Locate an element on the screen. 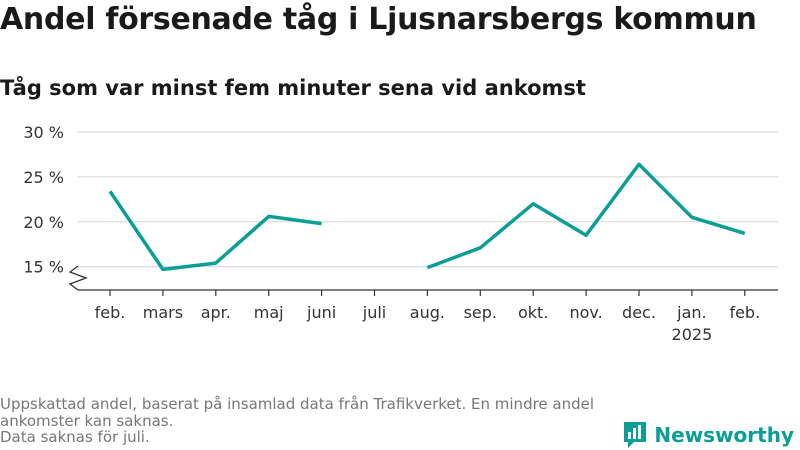 The image size is (800, 450). x-tick-label: aug. is located at coordinates (427, 312).